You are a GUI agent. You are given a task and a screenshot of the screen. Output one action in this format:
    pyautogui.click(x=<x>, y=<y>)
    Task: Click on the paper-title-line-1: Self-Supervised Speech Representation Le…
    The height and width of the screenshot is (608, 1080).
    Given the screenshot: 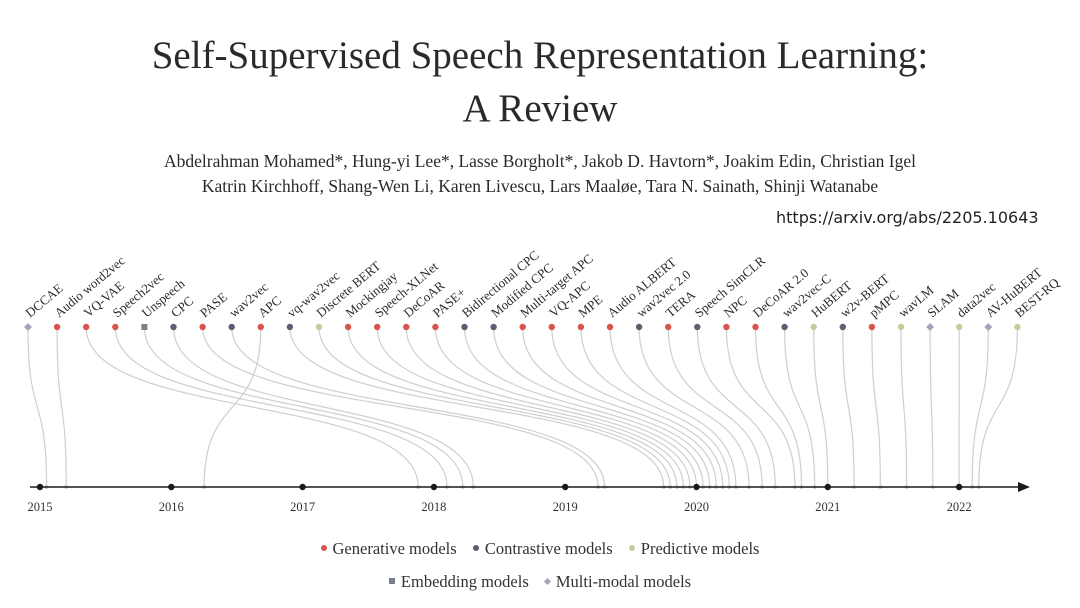 What is the action you would take?
    pyautogui.click(x=540, y=55)
    